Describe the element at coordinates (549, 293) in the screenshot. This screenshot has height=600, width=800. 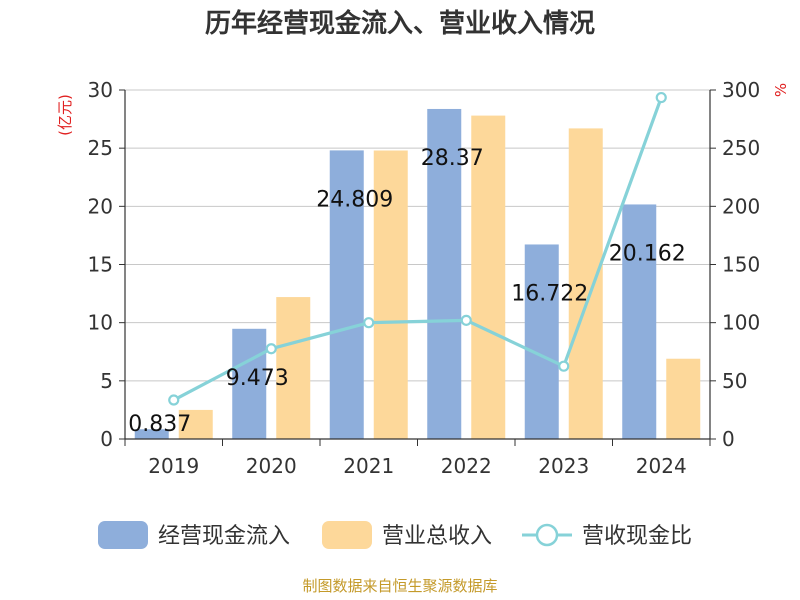
I see `data-label: 16.722` at that location.